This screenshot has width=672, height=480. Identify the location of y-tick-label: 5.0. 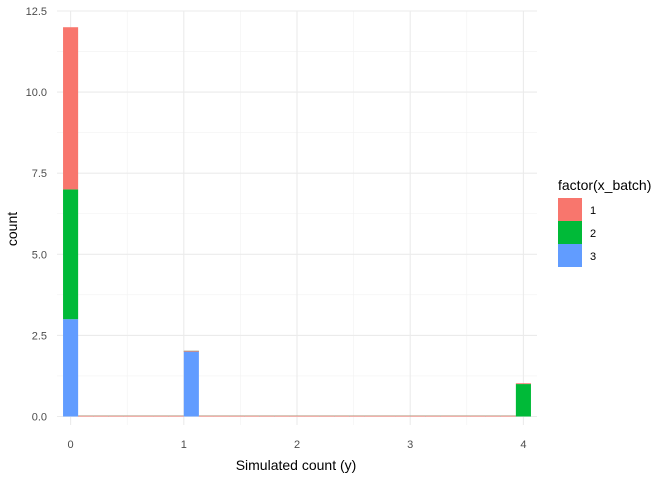
(39, 255).